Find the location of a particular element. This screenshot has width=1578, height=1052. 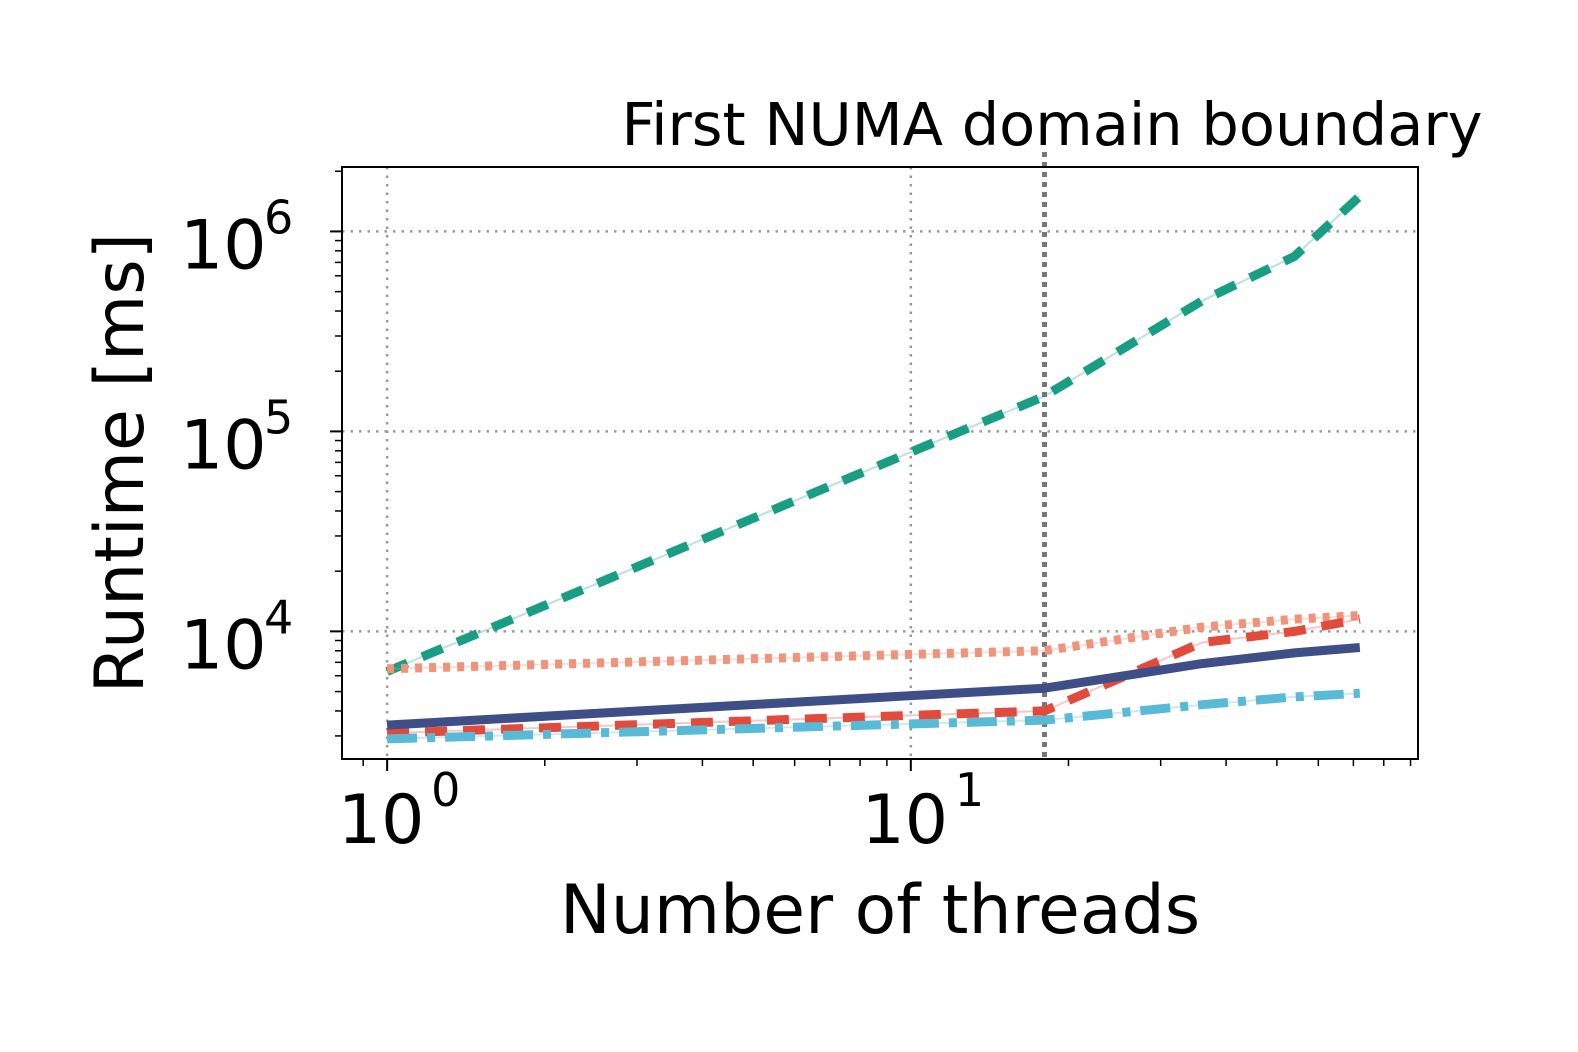

series-5-line is located at coordinates (873, 716).